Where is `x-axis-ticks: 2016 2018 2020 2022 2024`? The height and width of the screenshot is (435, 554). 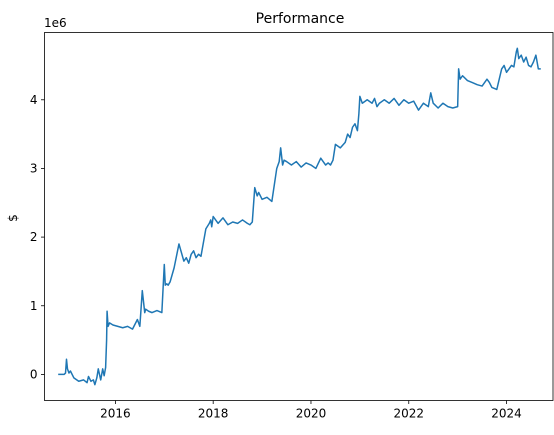
x-axis-ticks: 2016 2018 2020 2022 2024 is located at coordinates (311, 410).